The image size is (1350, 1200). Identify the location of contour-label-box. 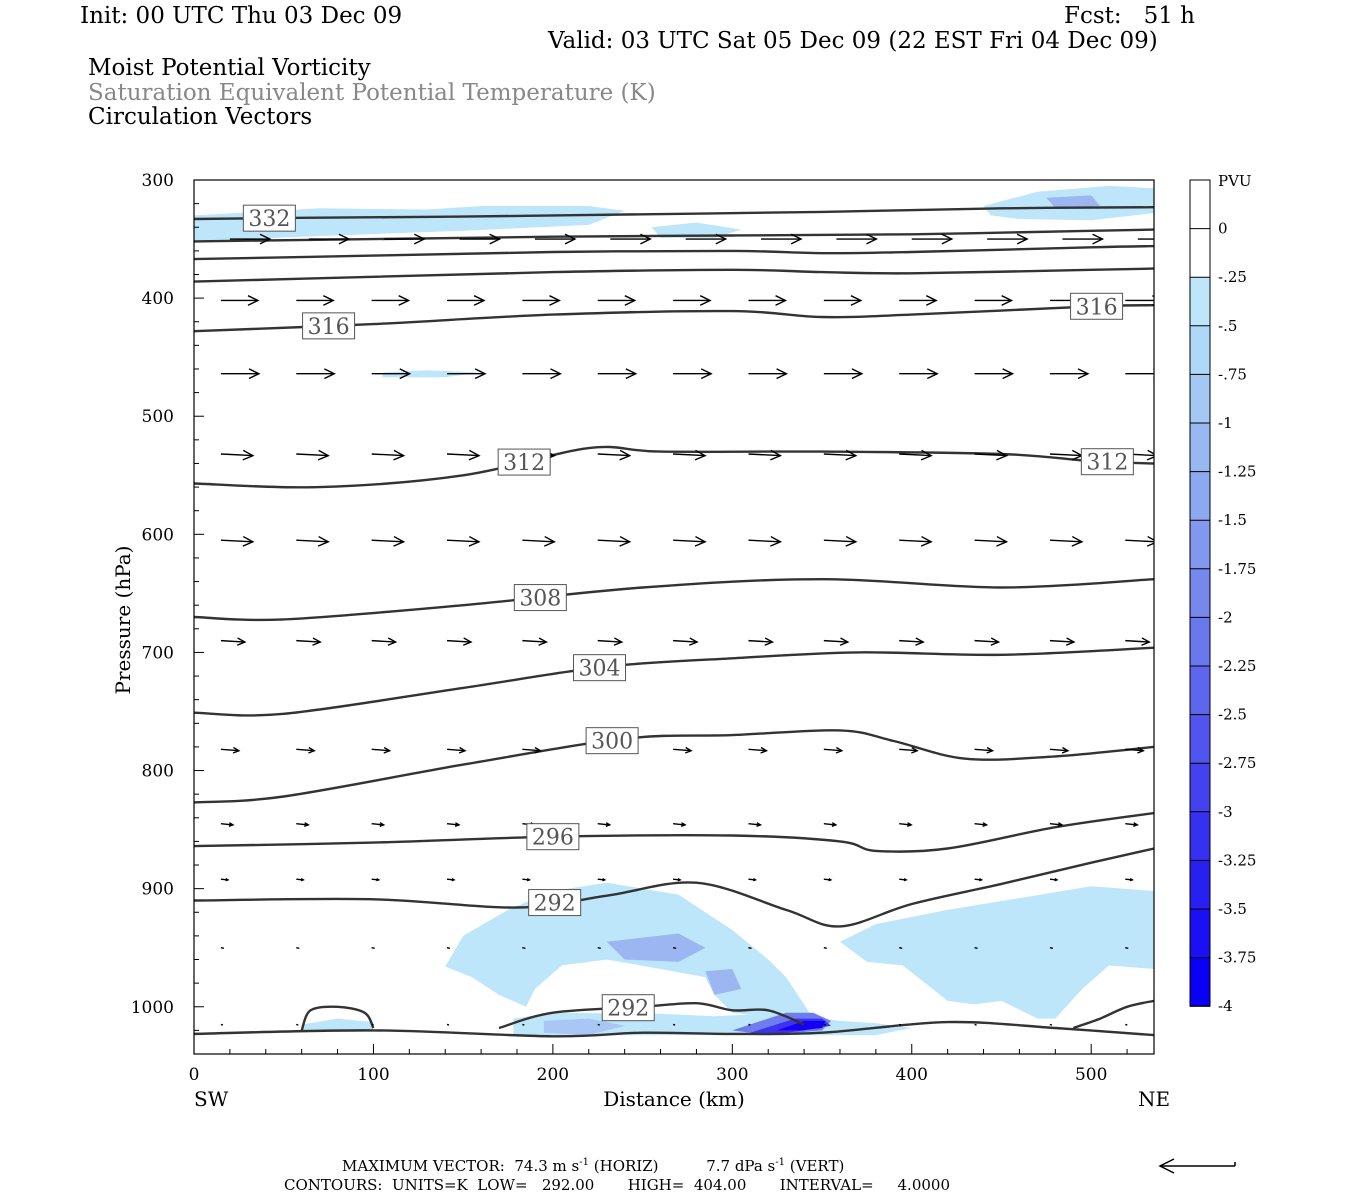
(555, 903).